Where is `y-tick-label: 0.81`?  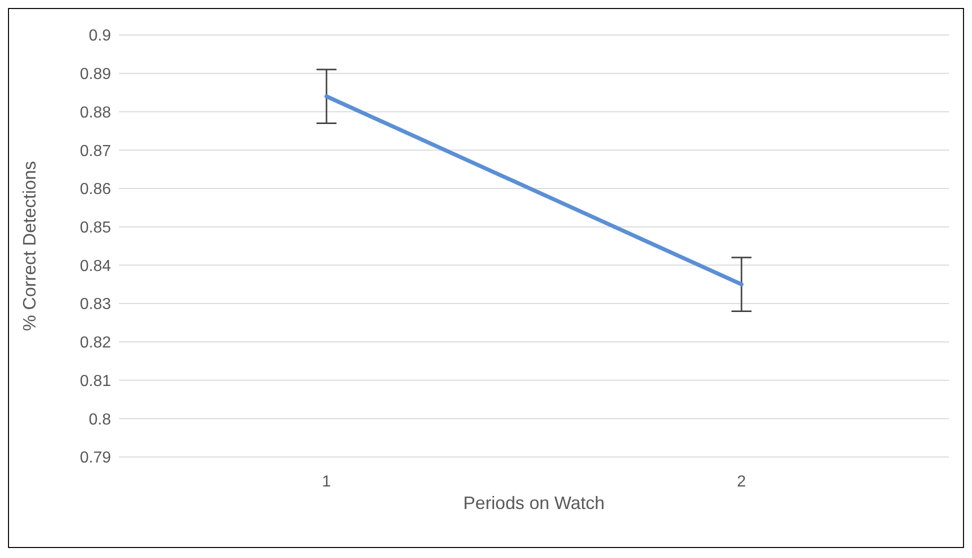
y-tick-label: 0.81 is located at coordinates (96, 381).